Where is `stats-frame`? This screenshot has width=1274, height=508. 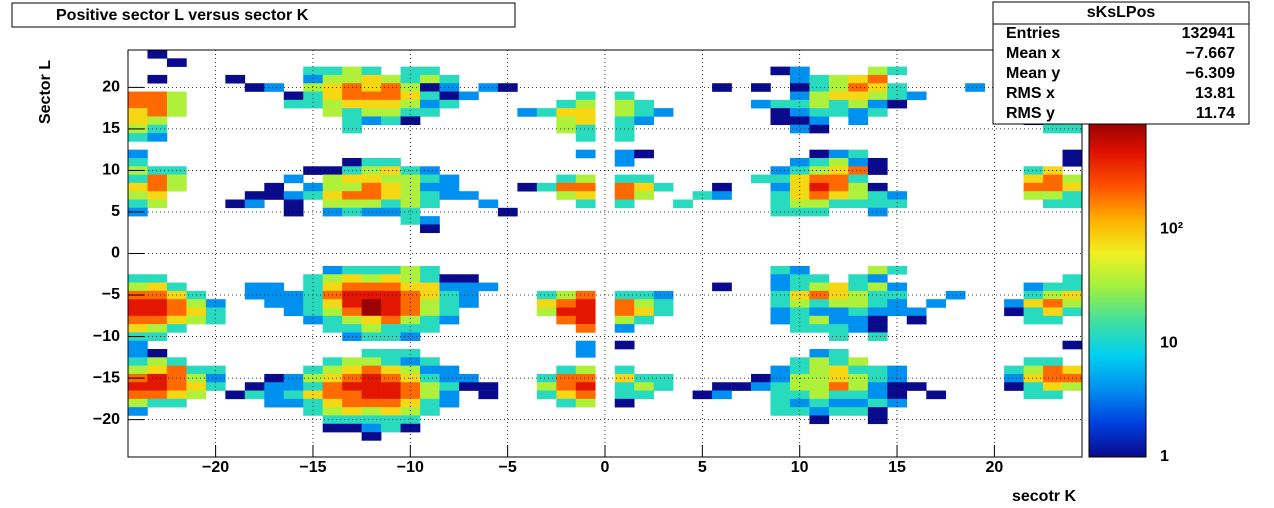
stats-frame is located at coordinates (1121, 63).